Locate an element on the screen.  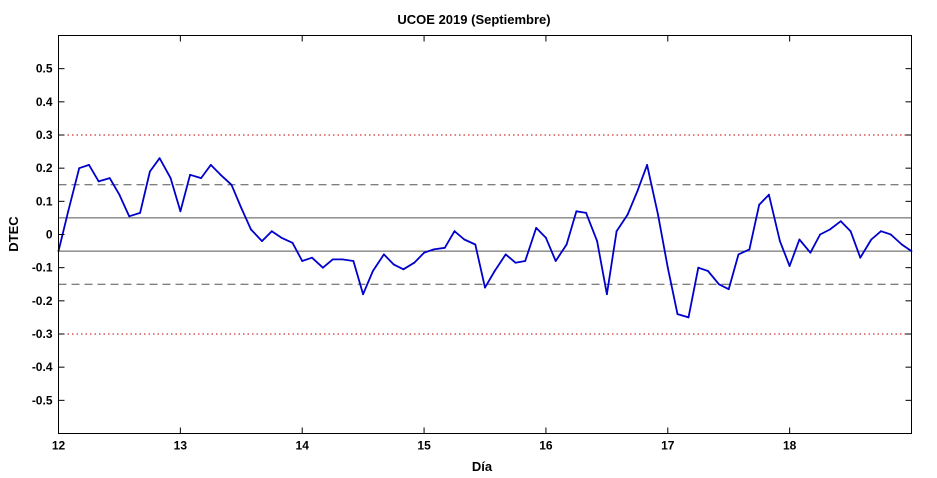
y-tick-label: 0.1 is located at coordinates (44, 201).